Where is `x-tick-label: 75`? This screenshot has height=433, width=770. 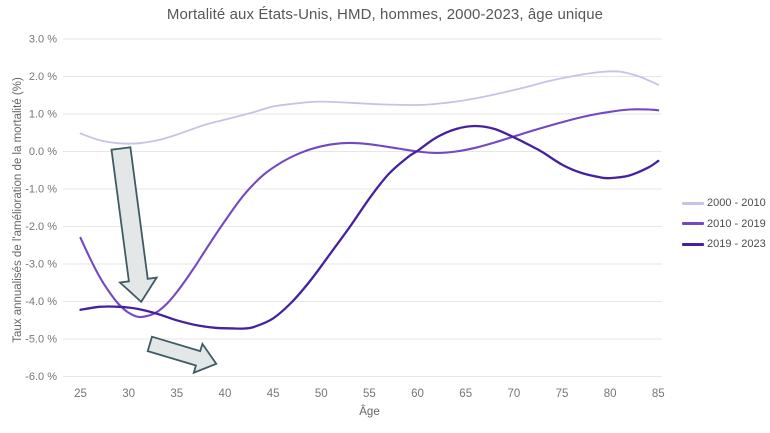 x-tick-label: 75 is located at coordinates (562, 394).